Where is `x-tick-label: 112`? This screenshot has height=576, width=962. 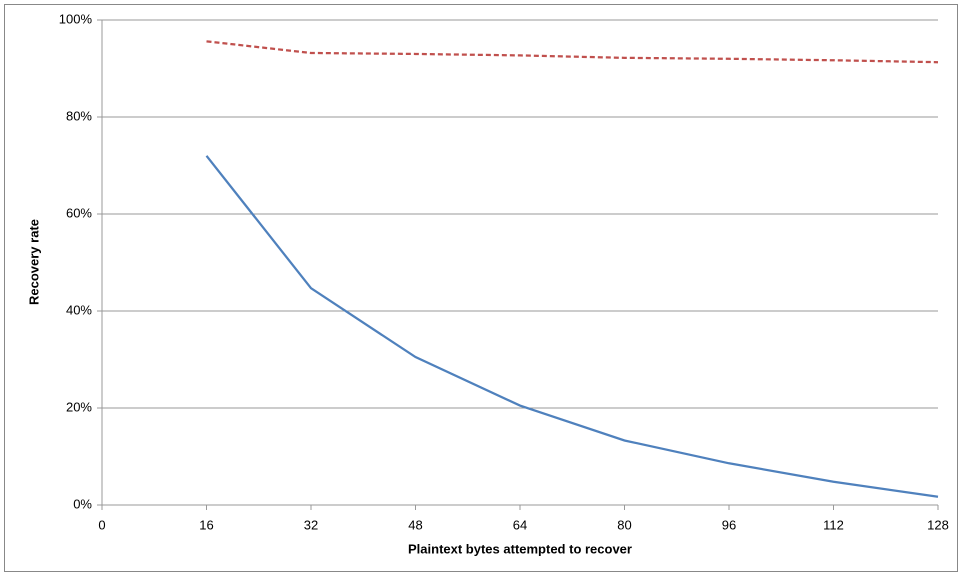 x-tick-label: 112 is located at coordinates (833, 524).